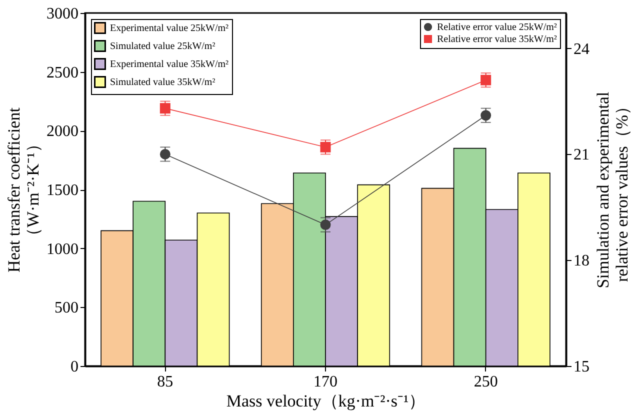 Image resolution: width=635 pixels, height=414 pixels. What do you see at coordinates (163, 46) in the screenshot?
I see `legend-label: Simulated value 25kW/m²` at bounding box center [163, 46].